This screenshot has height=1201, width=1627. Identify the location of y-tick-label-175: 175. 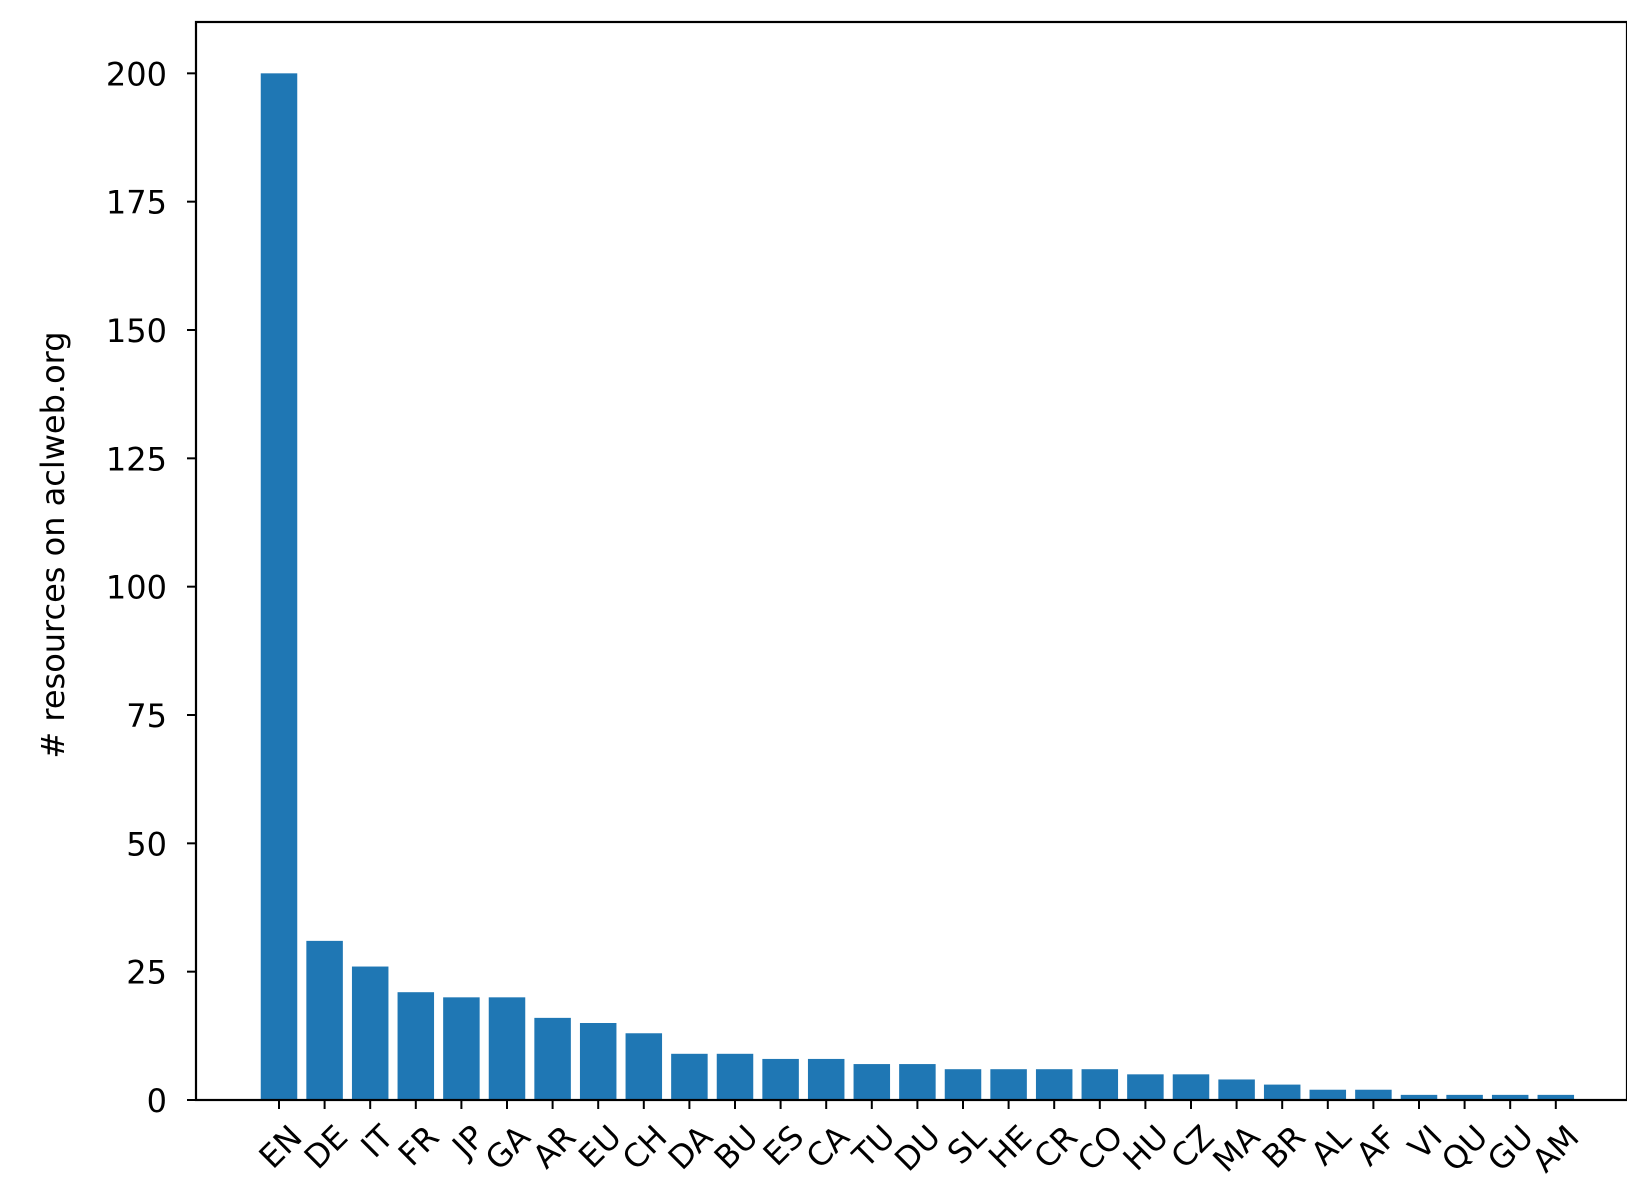
(136, 203).